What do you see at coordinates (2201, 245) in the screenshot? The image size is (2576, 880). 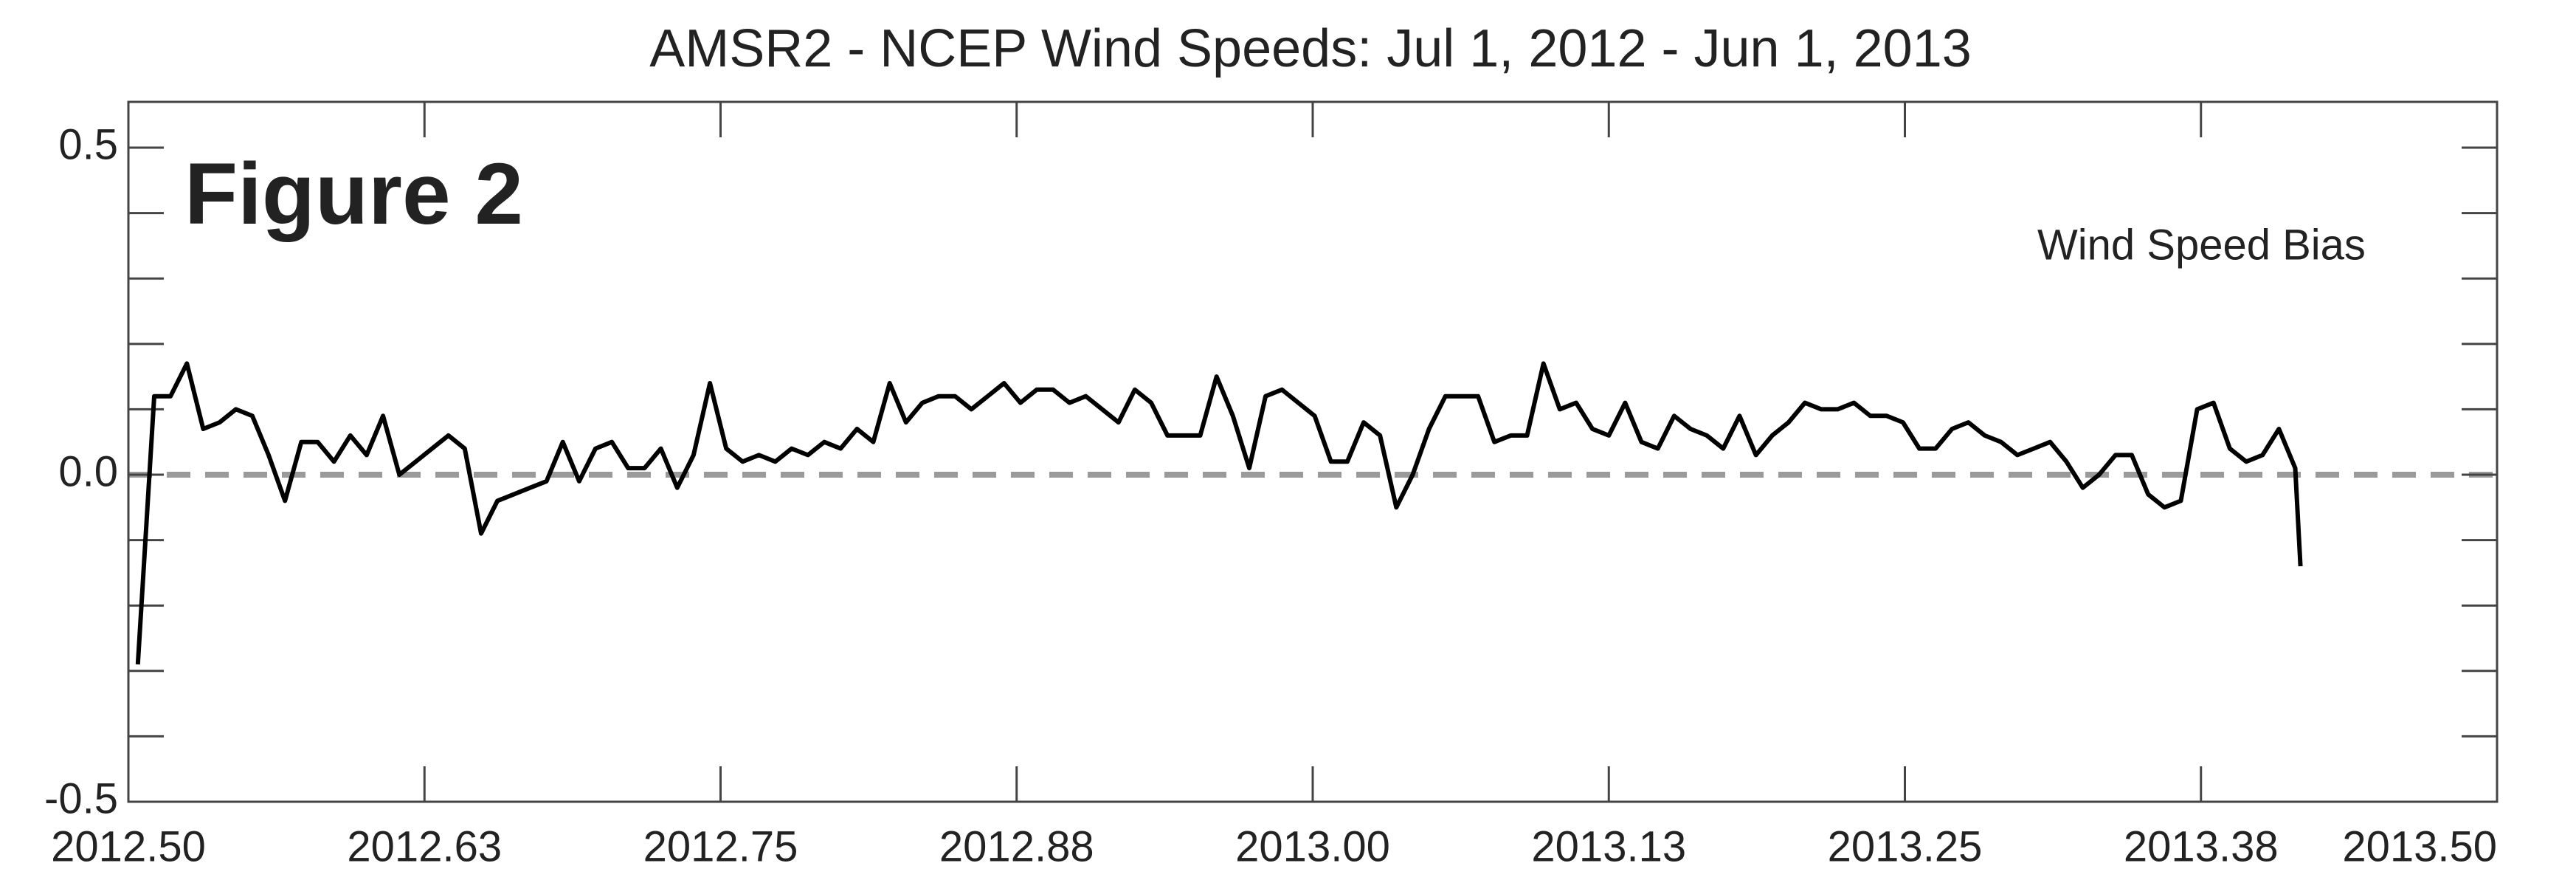 I see `series-label: Wind Speed Bias` at bounding box center [2201, 245].